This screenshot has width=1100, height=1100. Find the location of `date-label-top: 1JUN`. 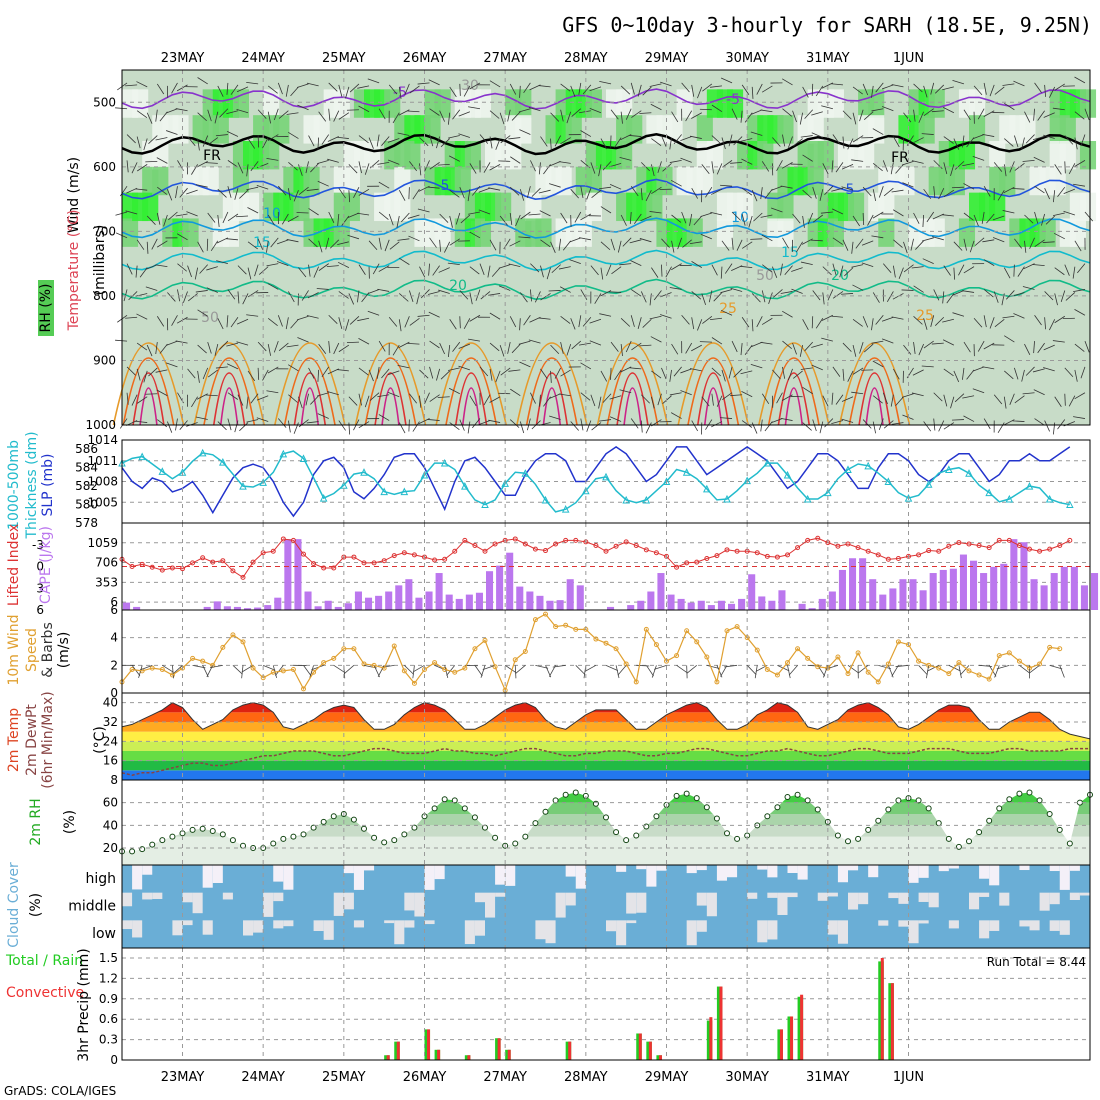

date-label-top: 1JUN is located at coordinates (908, 58).